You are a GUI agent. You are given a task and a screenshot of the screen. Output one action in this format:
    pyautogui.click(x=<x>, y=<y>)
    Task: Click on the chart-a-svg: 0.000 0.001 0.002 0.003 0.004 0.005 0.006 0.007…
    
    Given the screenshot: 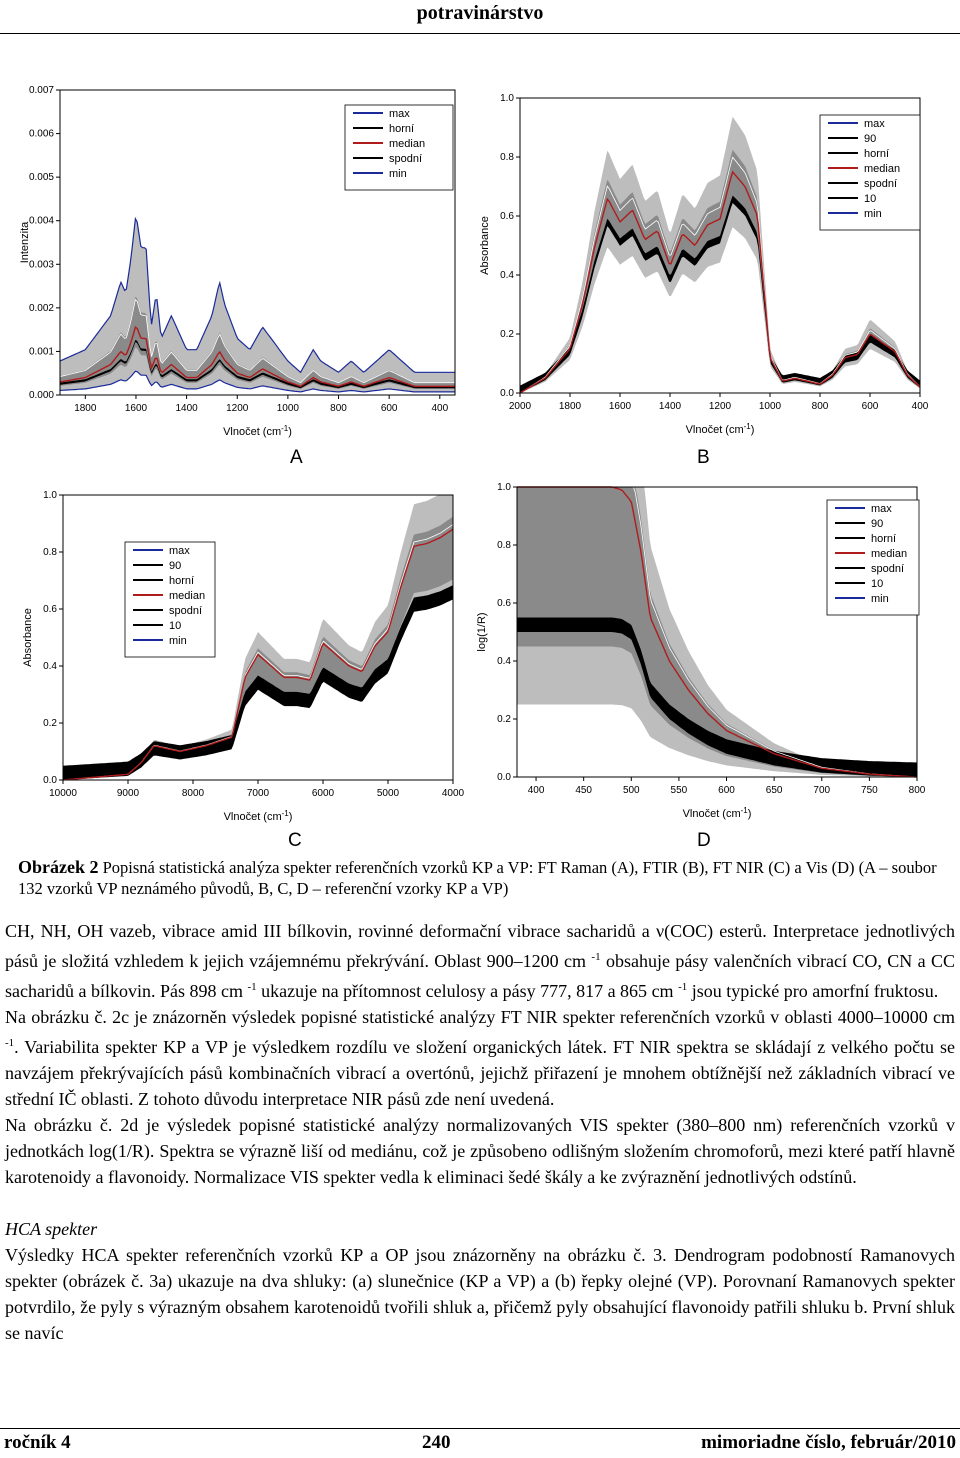 What is the action you would take?
    pyautogui.click(x=237, y=261)
    